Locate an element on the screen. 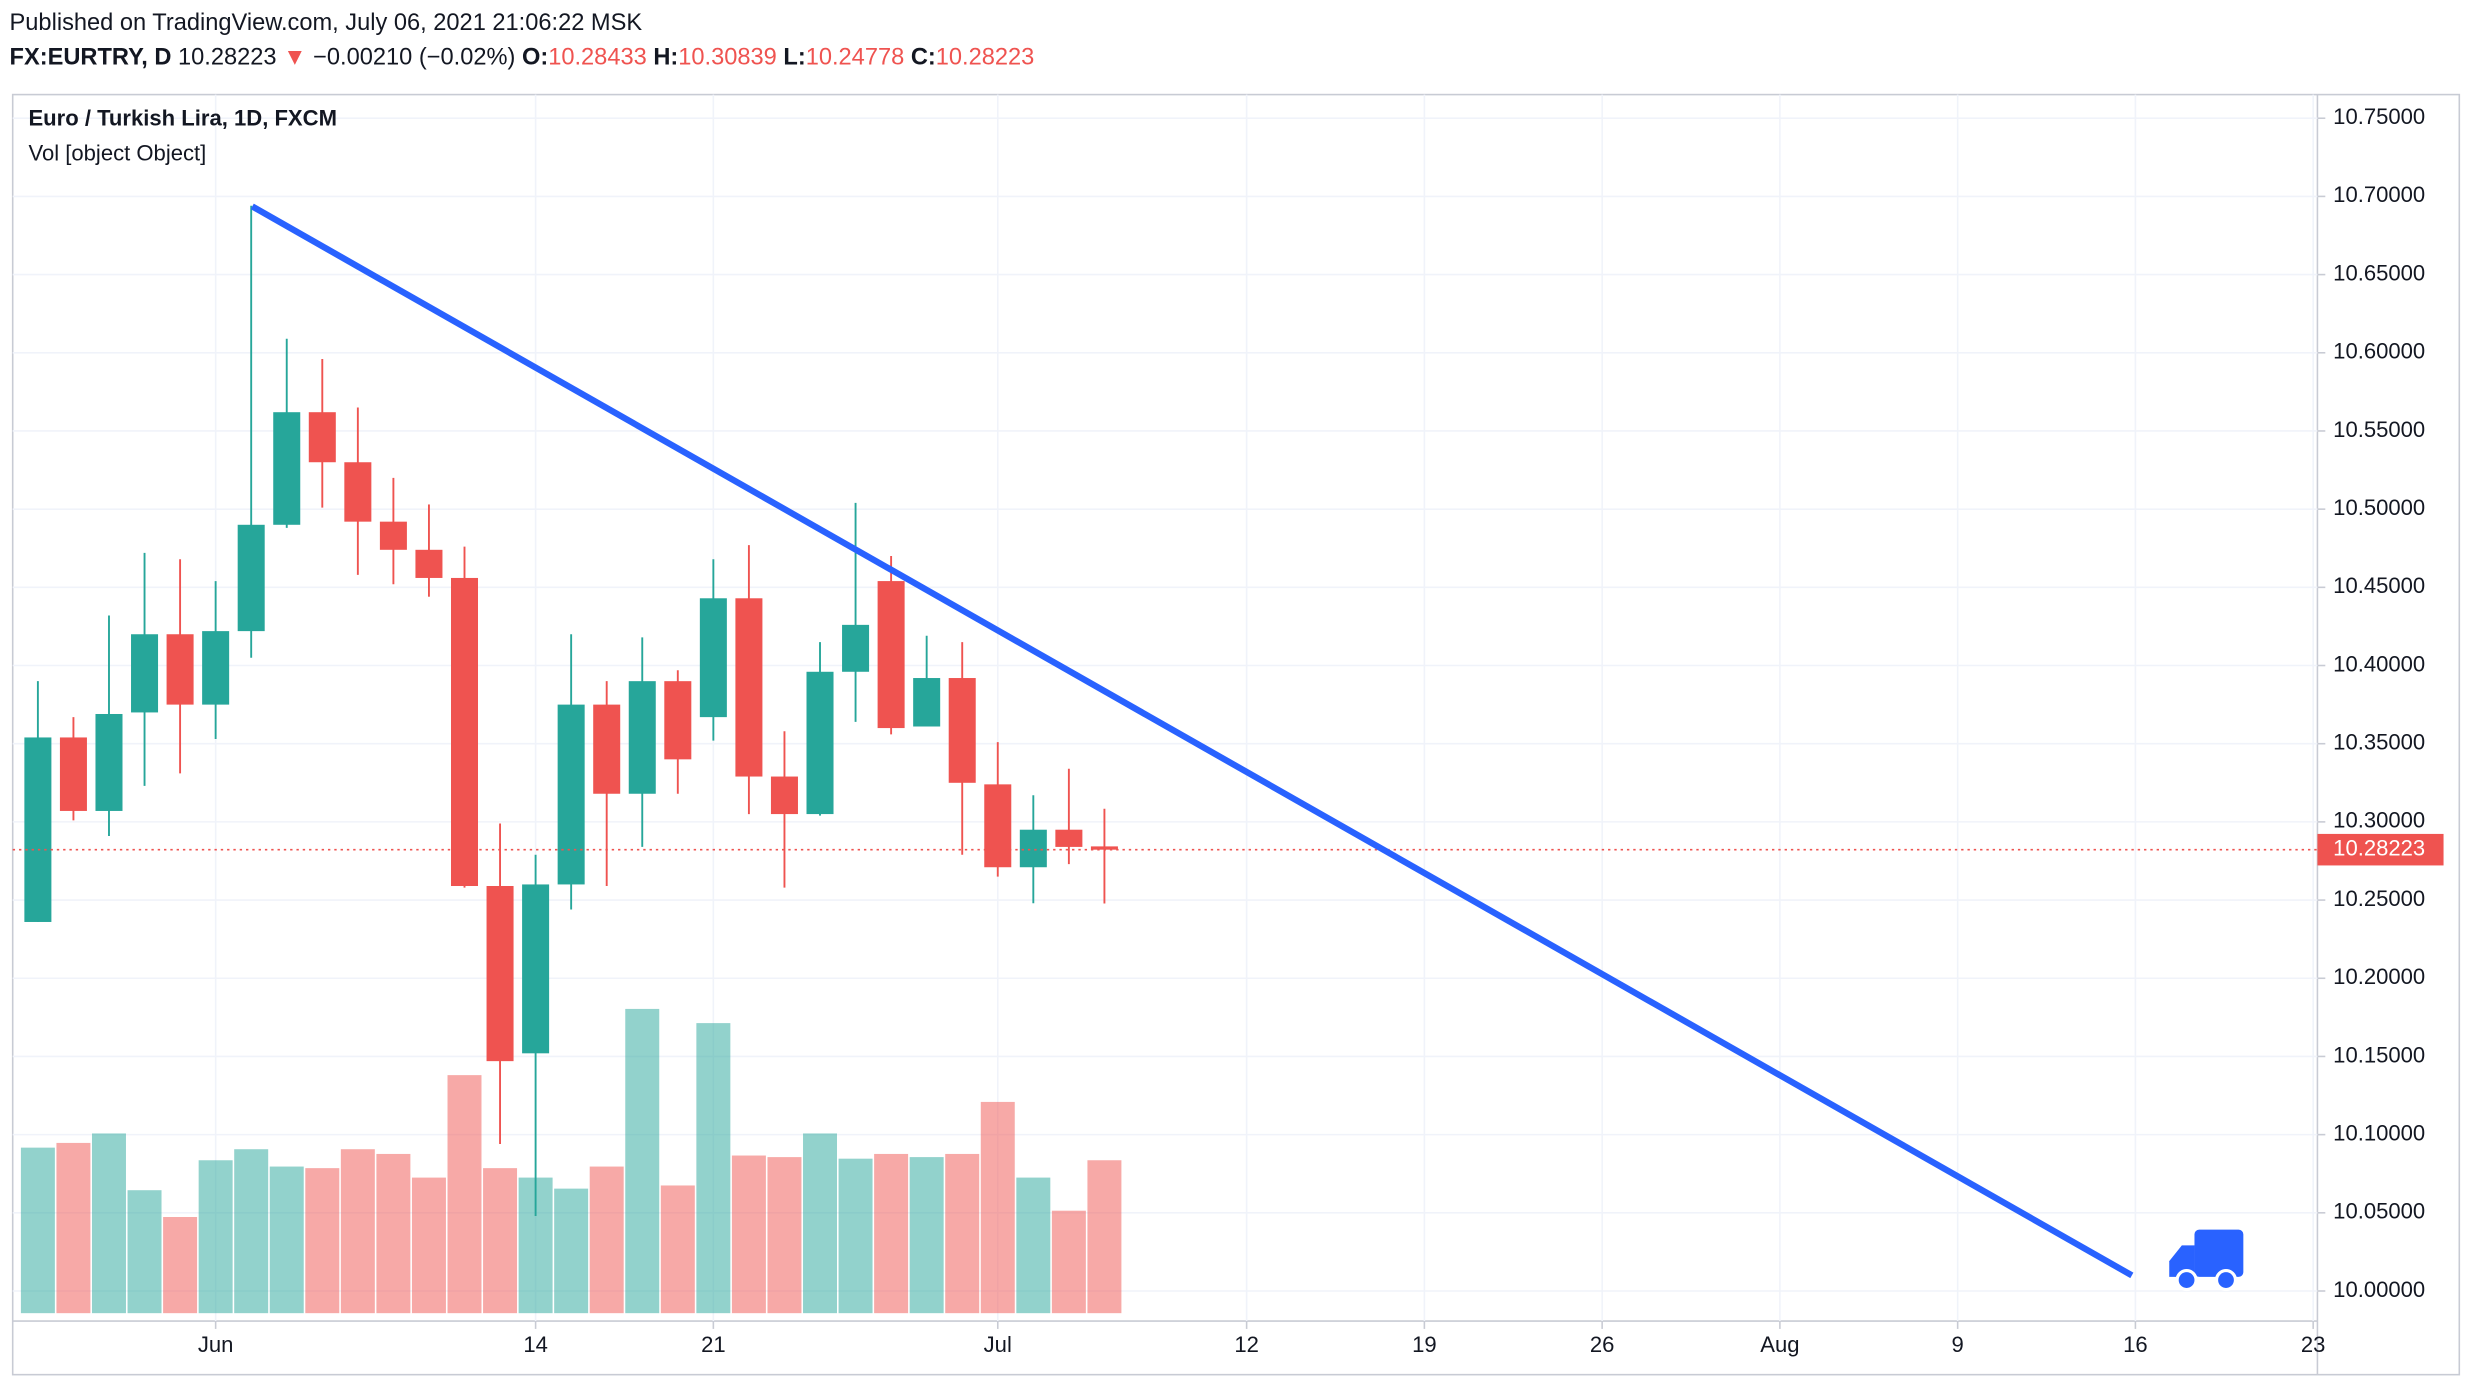  x-tick-label: 19 is located at coordinates (1424, 1344).